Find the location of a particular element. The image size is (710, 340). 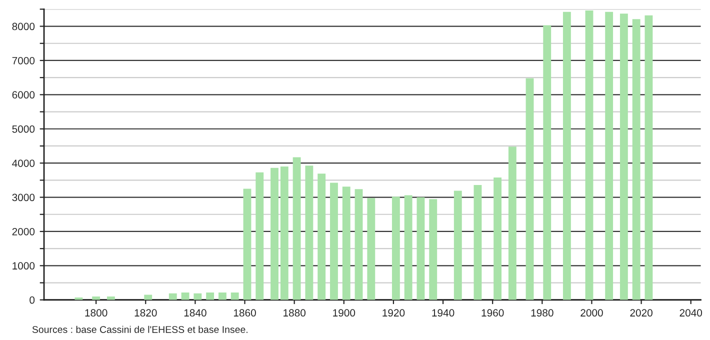

y-tick-label: 0 is located at coordinates (32, 300).